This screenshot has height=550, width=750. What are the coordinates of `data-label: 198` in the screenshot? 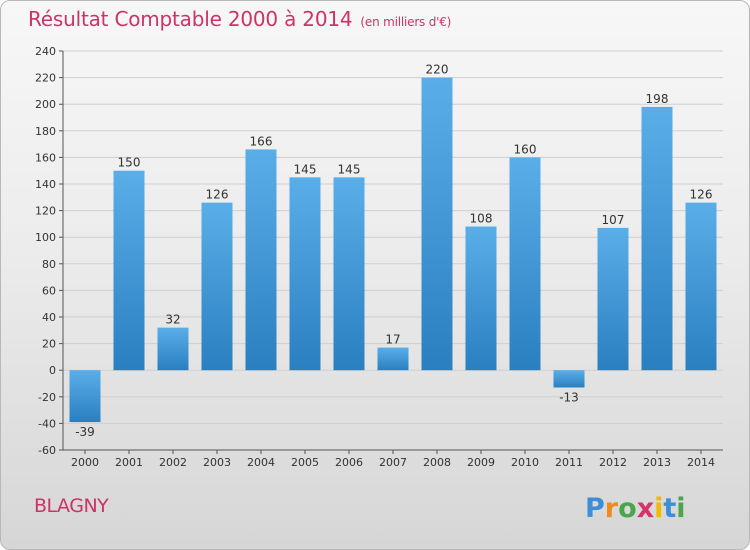 It's located at (657, 99).